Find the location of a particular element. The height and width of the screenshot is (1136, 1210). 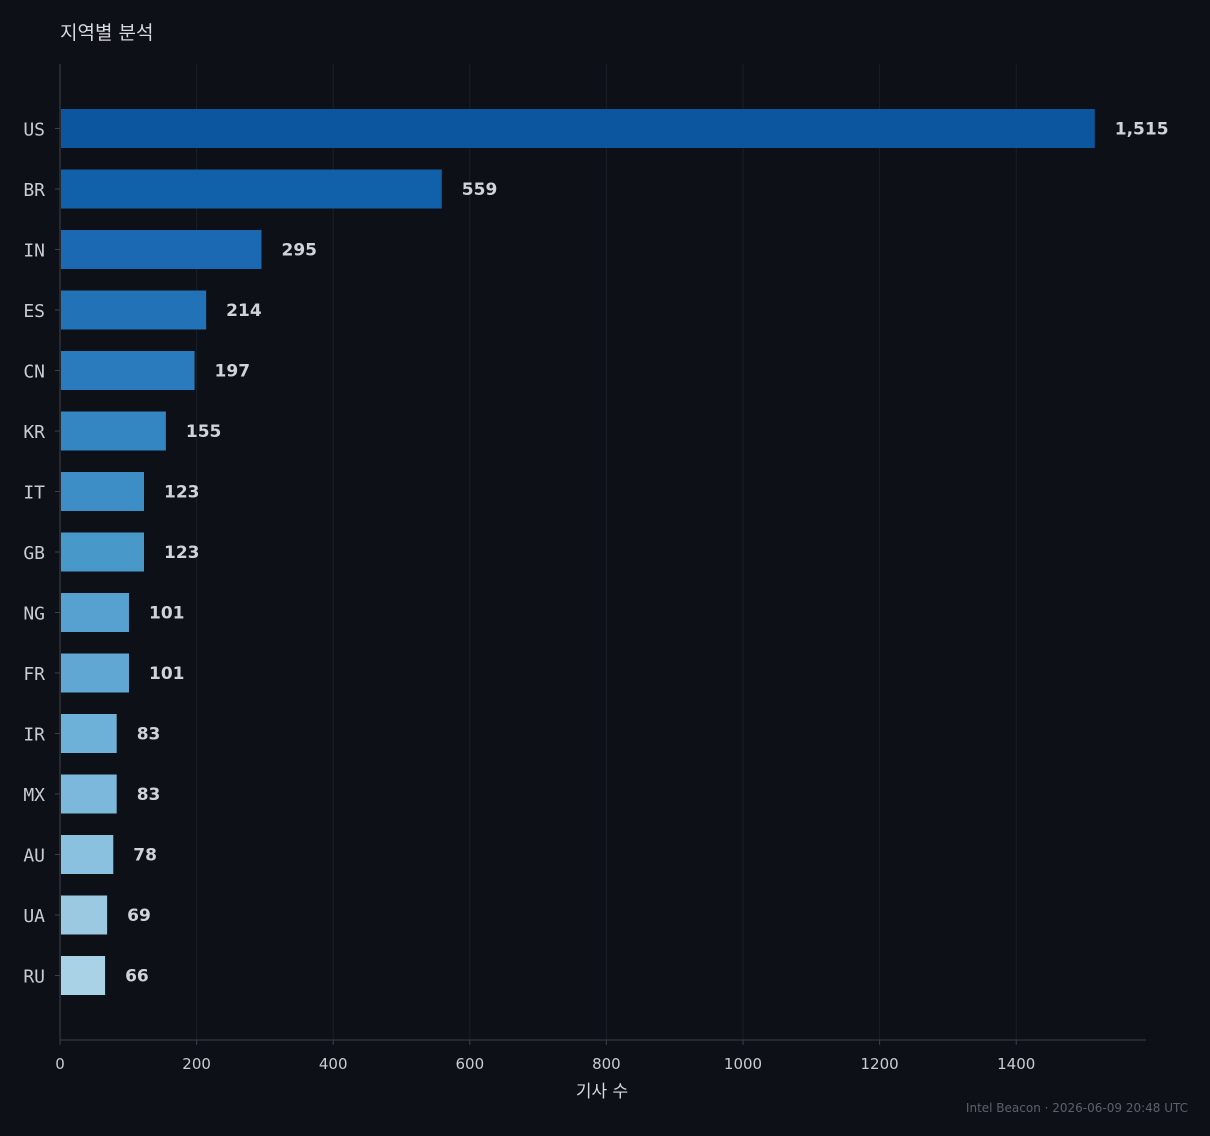

bar-mx is located at coordinates (89, 794).